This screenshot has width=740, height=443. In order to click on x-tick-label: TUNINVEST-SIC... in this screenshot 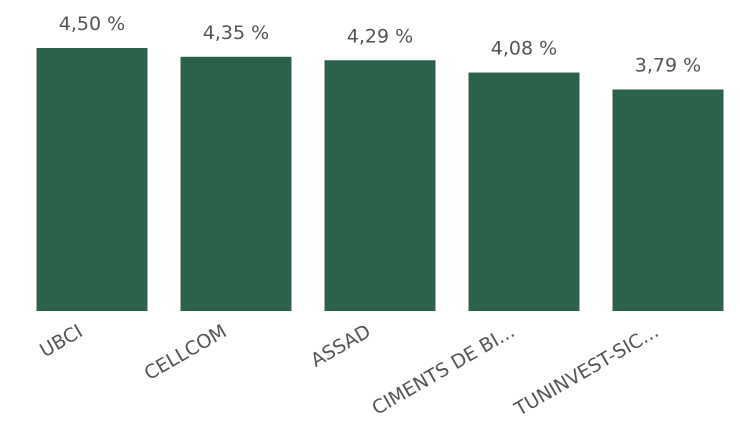, I will do `click(586, 370)`.